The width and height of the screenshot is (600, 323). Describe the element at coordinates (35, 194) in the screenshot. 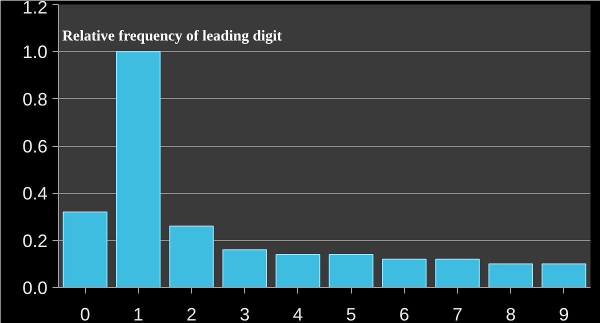

I see `y-tick-label: 0.4` at that location.